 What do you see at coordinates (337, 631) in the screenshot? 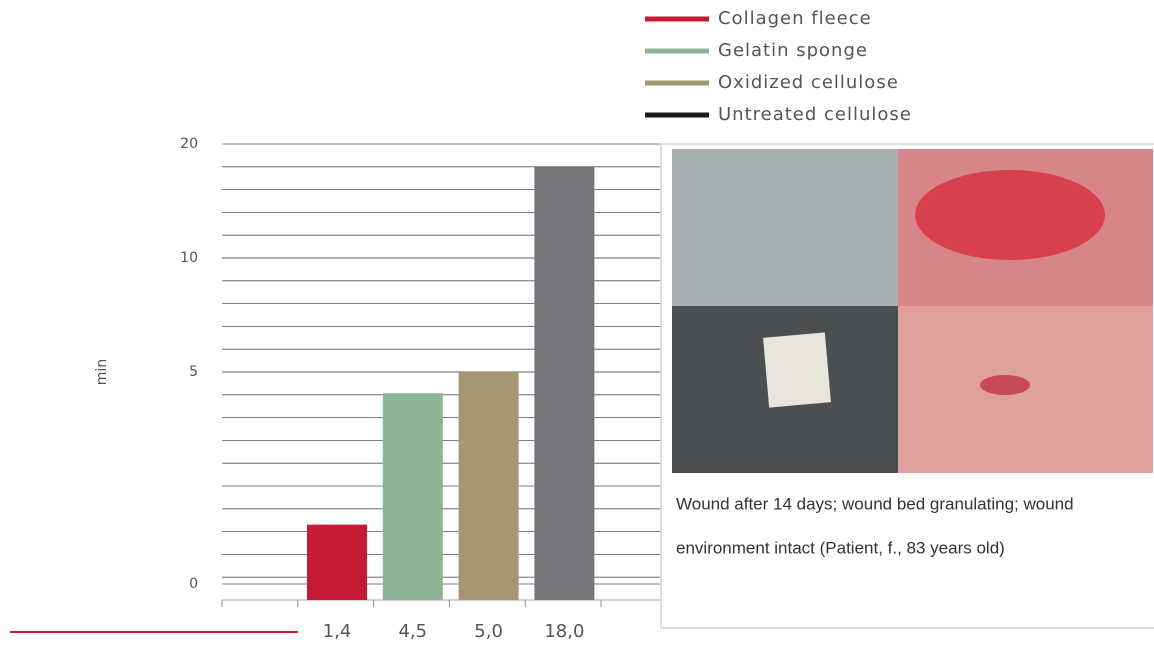
I see `value-label: 1,4` at bounding box center [337, 631].